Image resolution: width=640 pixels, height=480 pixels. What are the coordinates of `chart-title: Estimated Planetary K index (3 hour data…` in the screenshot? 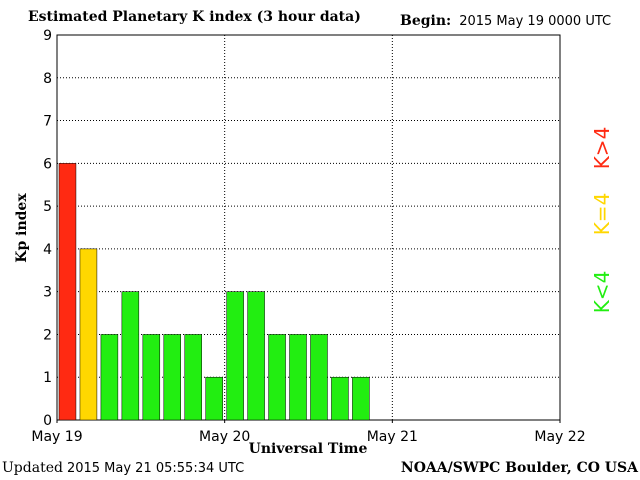 It's located at (194, 17).